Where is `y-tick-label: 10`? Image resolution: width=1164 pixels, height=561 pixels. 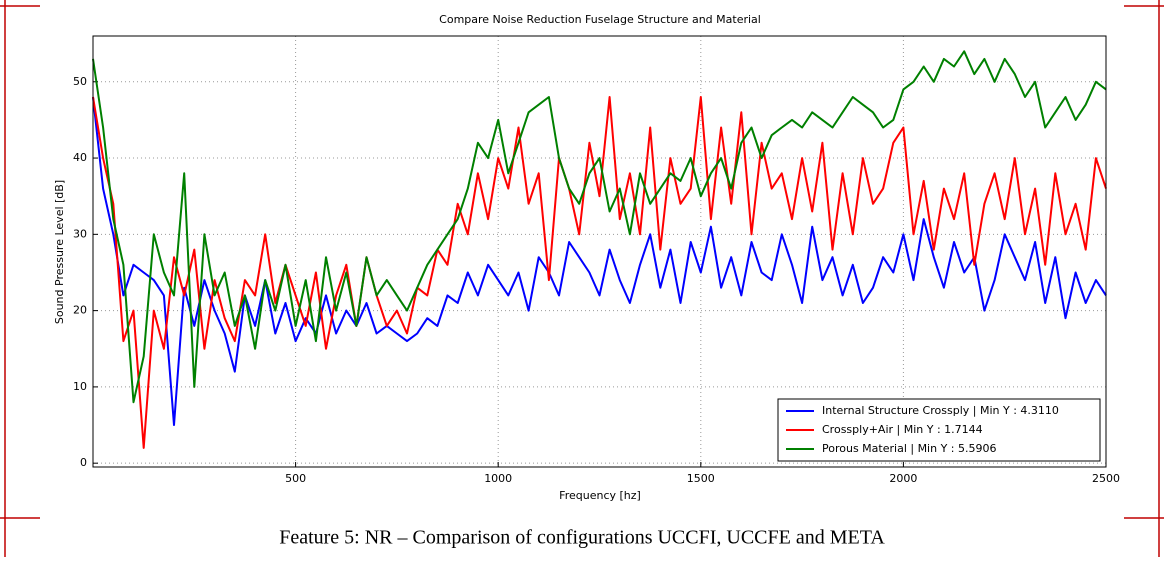
y-tick-label: 10 is located at coordinates (80, 386).